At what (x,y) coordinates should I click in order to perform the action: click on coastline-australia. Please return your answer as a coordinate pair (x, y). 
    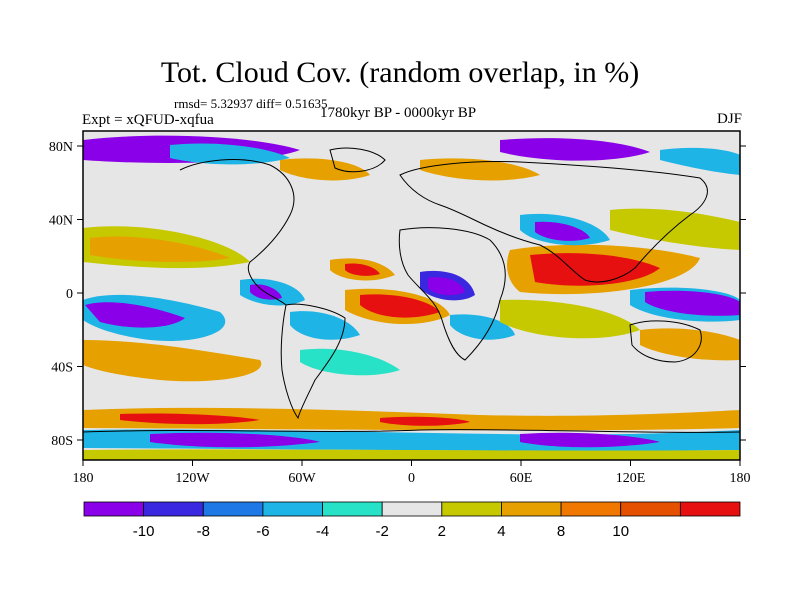
    Looking at the image, I should click on (665, 341).